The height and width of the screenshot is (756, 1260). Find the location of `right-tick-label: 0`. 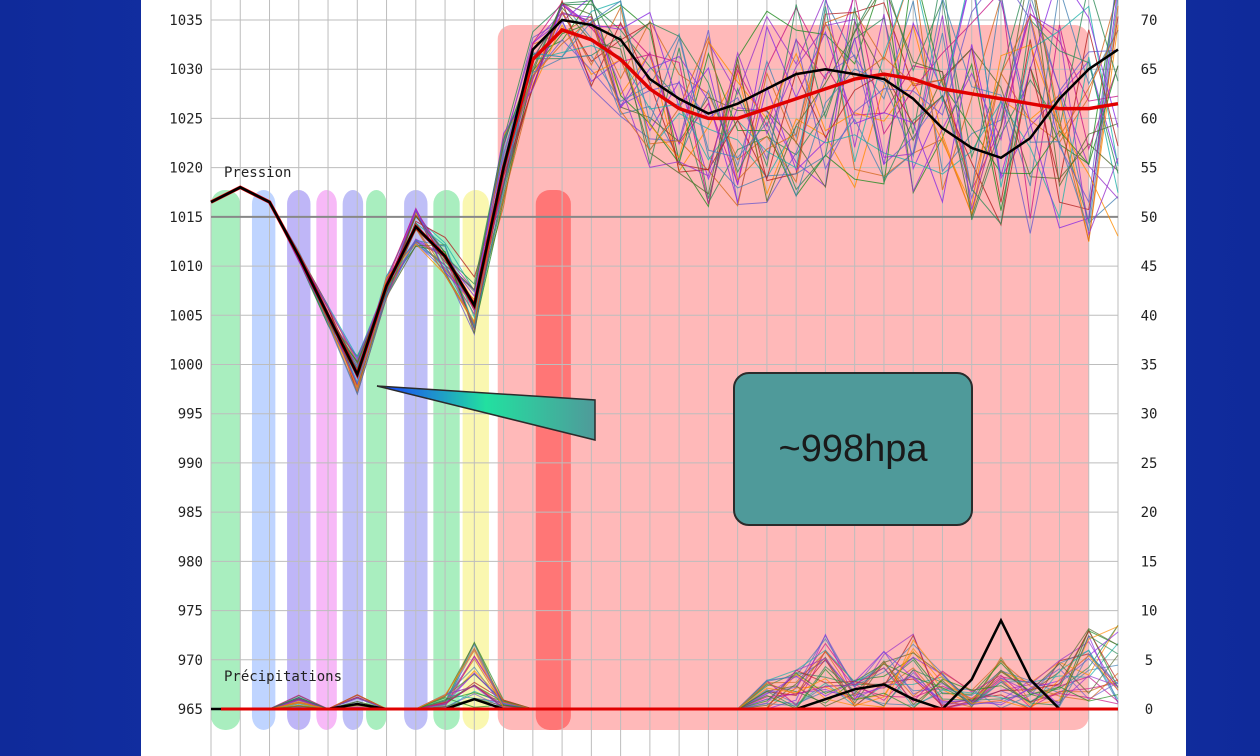

right-tick-label: 0 is located at coordinates (1149, 710).